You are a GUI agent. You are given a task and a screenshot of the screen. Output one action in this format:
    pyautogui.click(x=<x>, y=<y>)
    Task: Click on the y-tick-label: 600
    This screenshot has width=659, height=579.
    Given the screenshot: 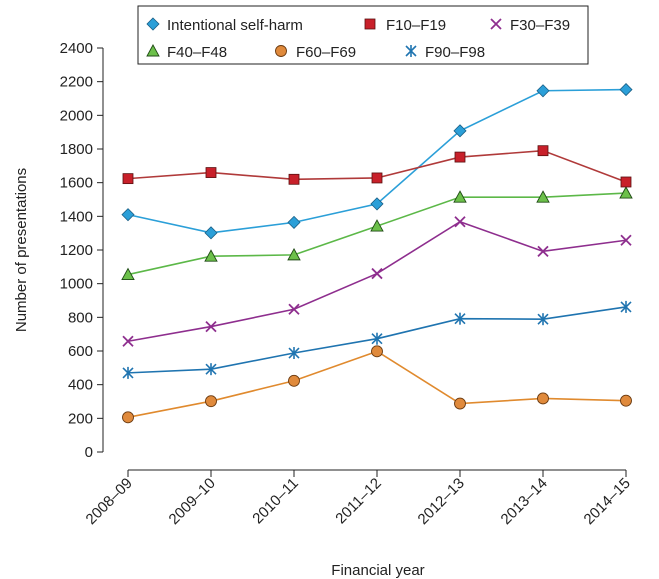 What is the action you would take?
    pyautogui.click(x=80, y=351)
    